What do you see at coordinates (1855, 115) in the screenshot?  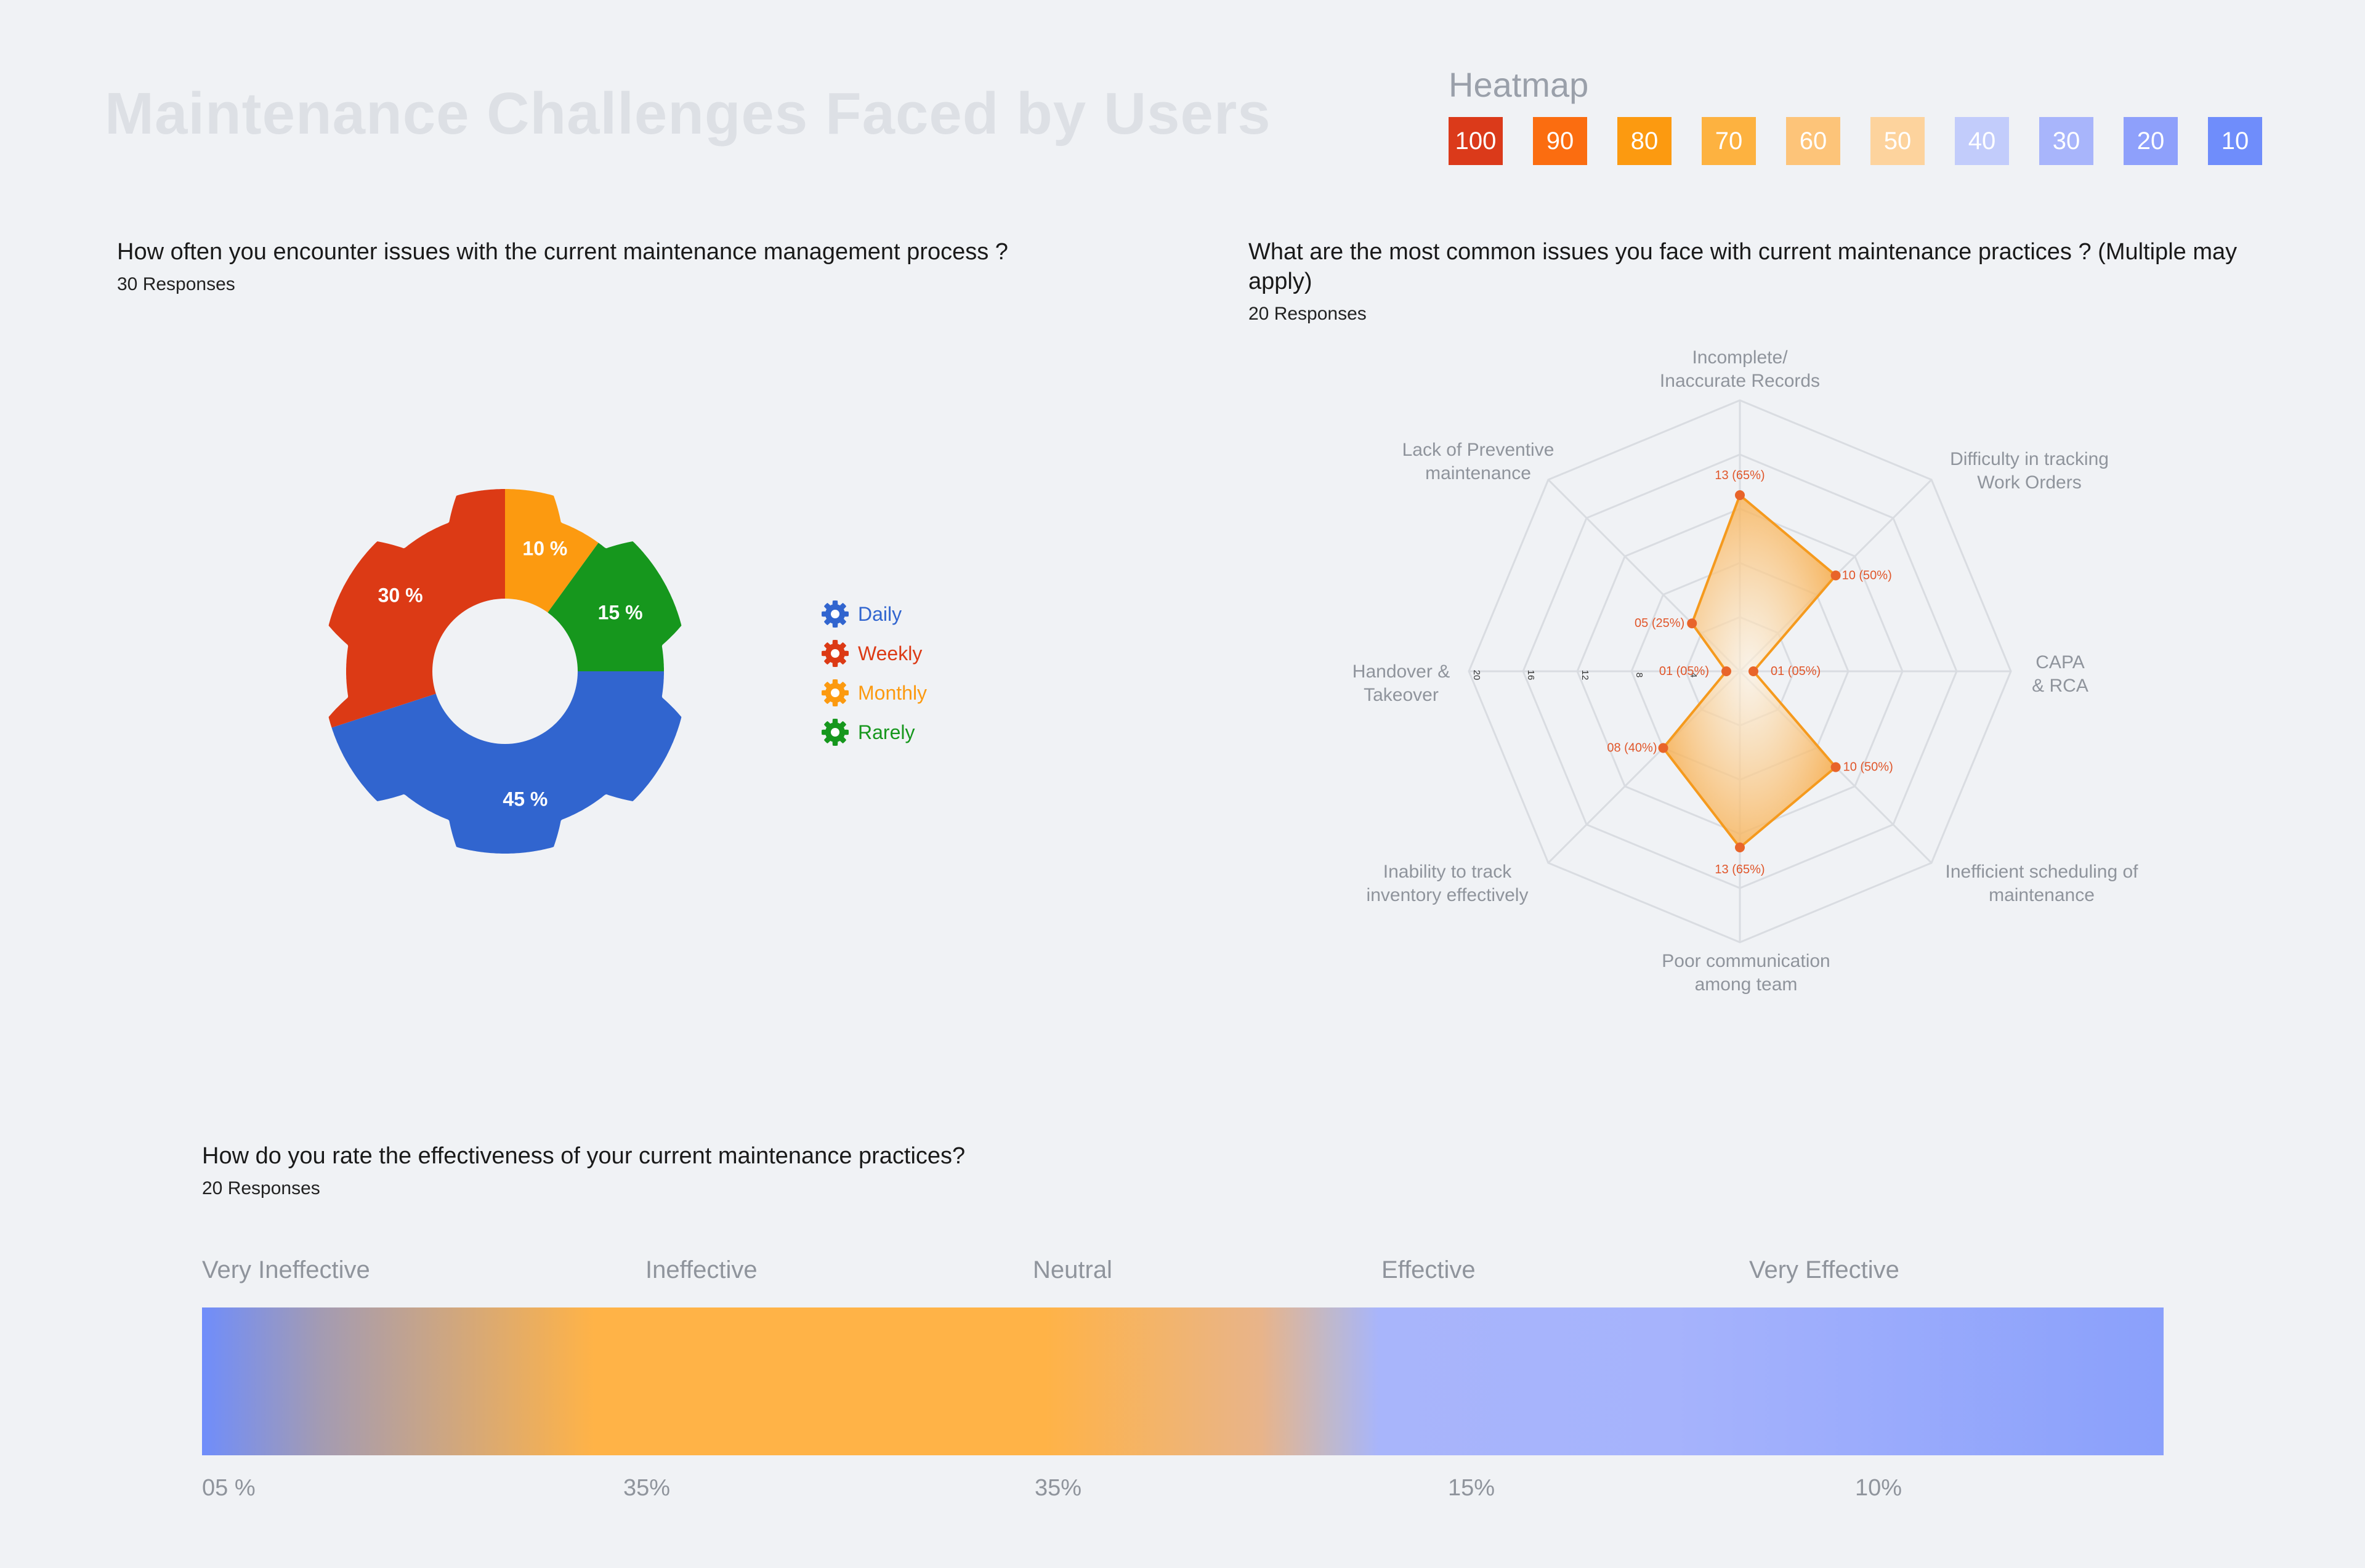 I see `heatmap-legend: Heatmap 100 90 80 70 60 50 40 30 20 10` at bounding box center [1855, 115].